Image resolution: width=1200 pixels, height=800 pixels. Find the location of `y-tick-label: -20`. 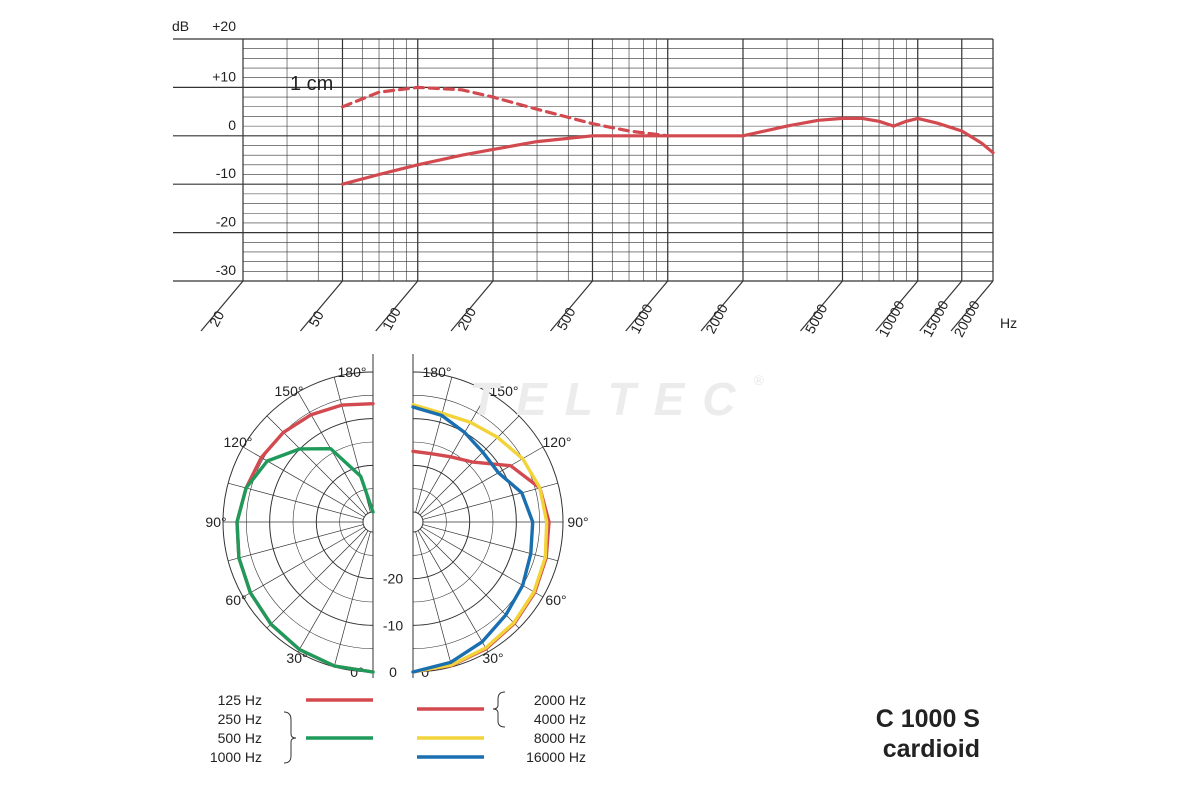

y-tick-label: -20 is located at coordinates (226, 222).